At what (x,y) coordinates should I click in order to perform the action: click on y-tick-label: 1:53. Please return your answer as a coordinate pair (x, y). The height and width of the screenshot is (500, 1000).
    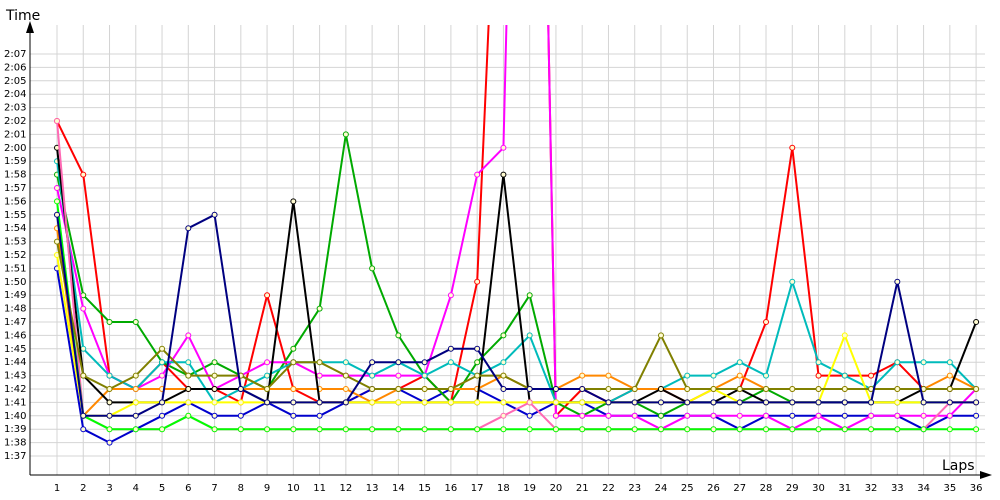
    Looking at the image, I should click on (15, 242).